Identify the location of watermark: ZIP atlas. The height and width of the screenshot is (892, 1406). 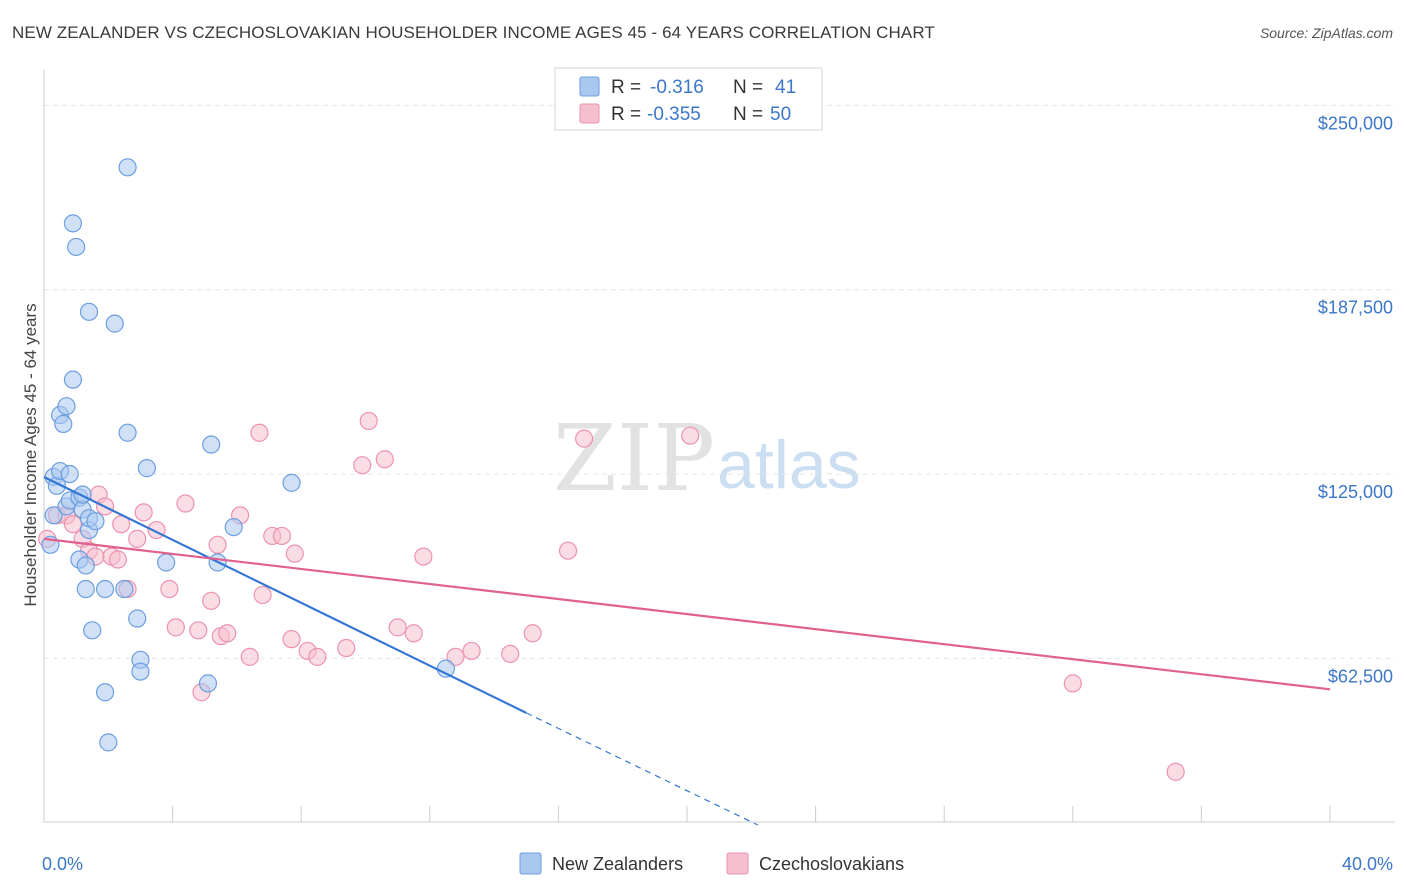
(707, 458).